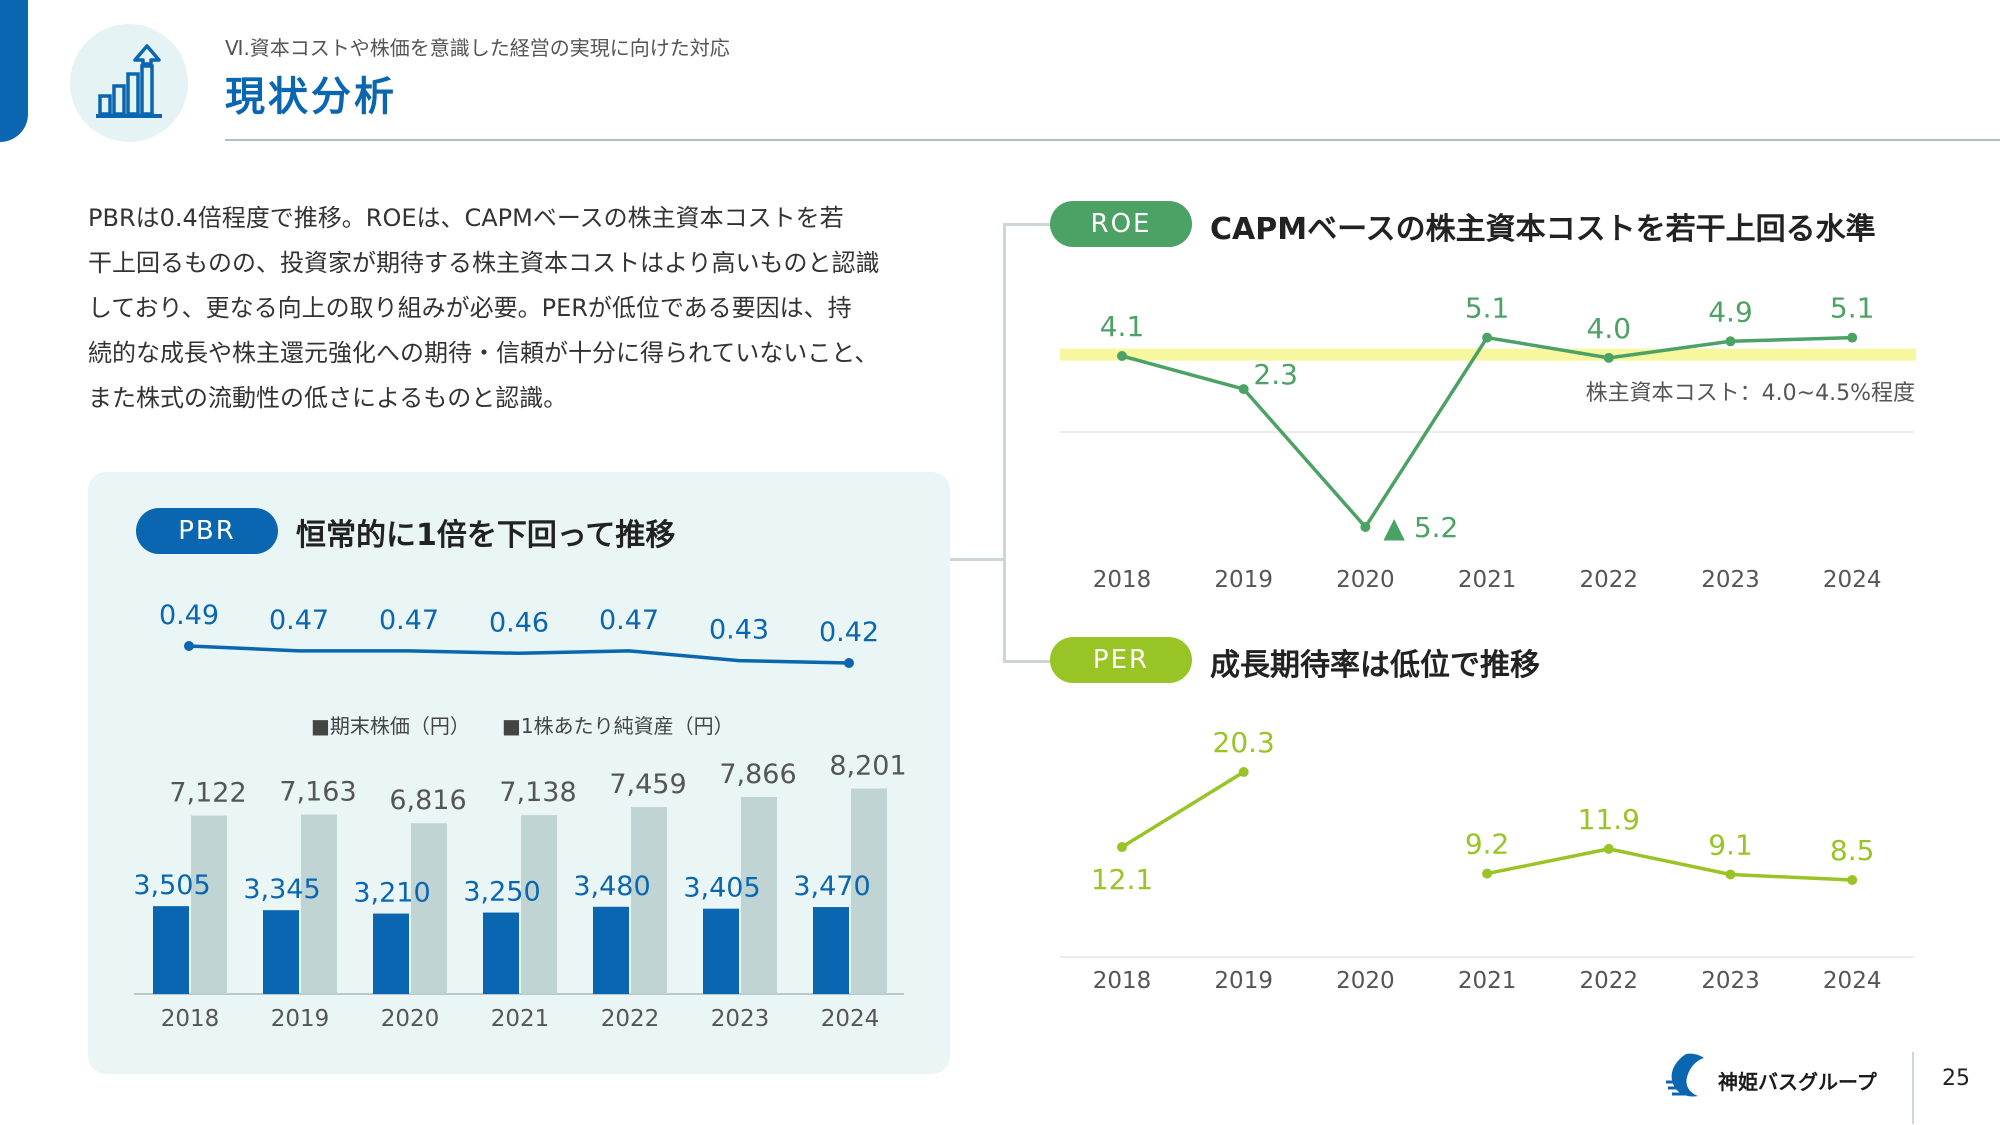  I want to click on summary-line: 続的な成長や株主還元強化への期待・信頼が十分に得られていないこと、, so click(483, 353).